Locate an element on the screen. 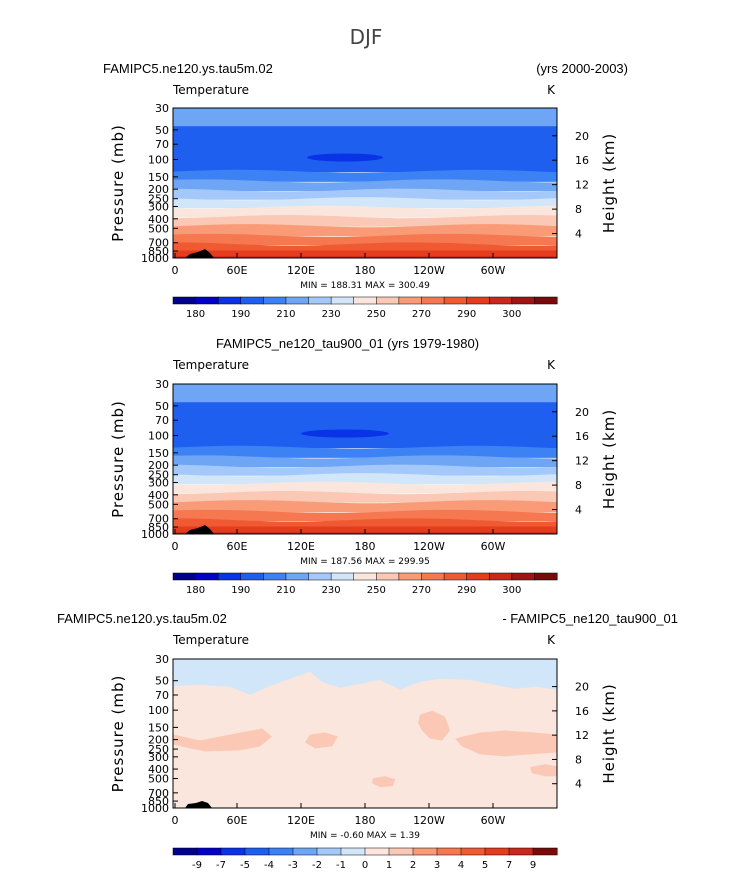  colorbar-label: 190 is located at coordinates (240, 590).